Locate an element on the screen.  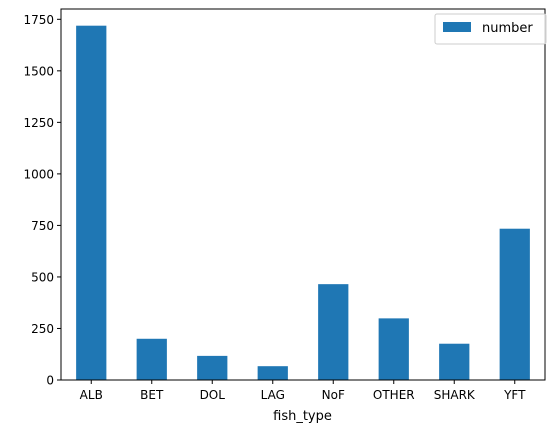
x-tick-label: DOL is located at coordinates (213, 395).